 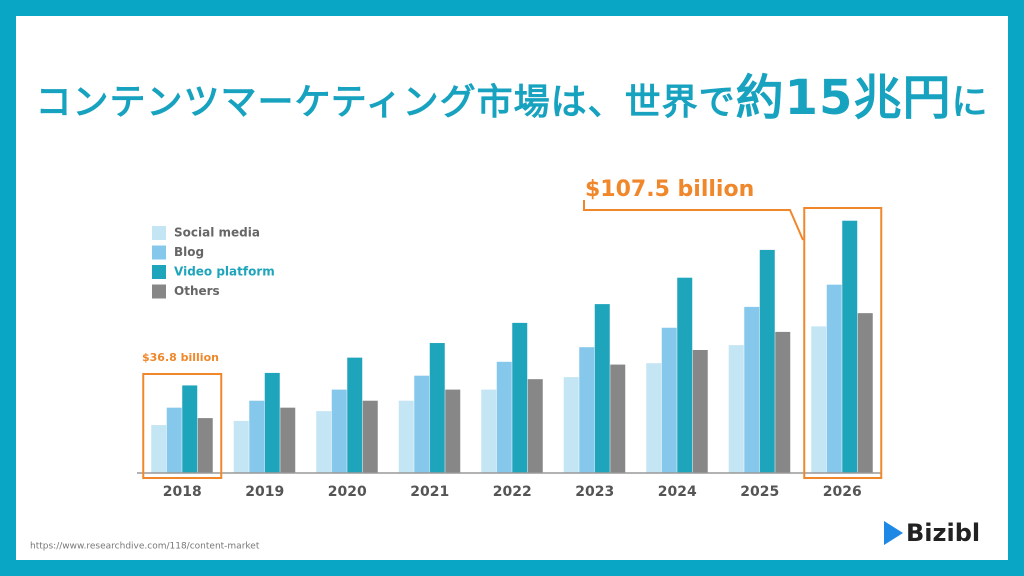 I want to click on x-tick-label: 2023, so click(x=594, y=492).